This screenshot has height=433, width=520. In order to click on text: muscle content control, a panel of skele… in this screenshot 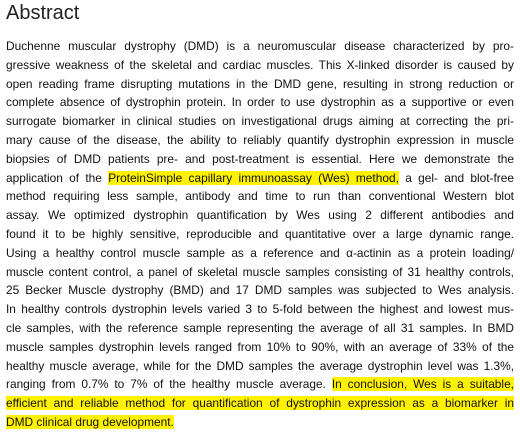, I will do `click(260, 271)`.